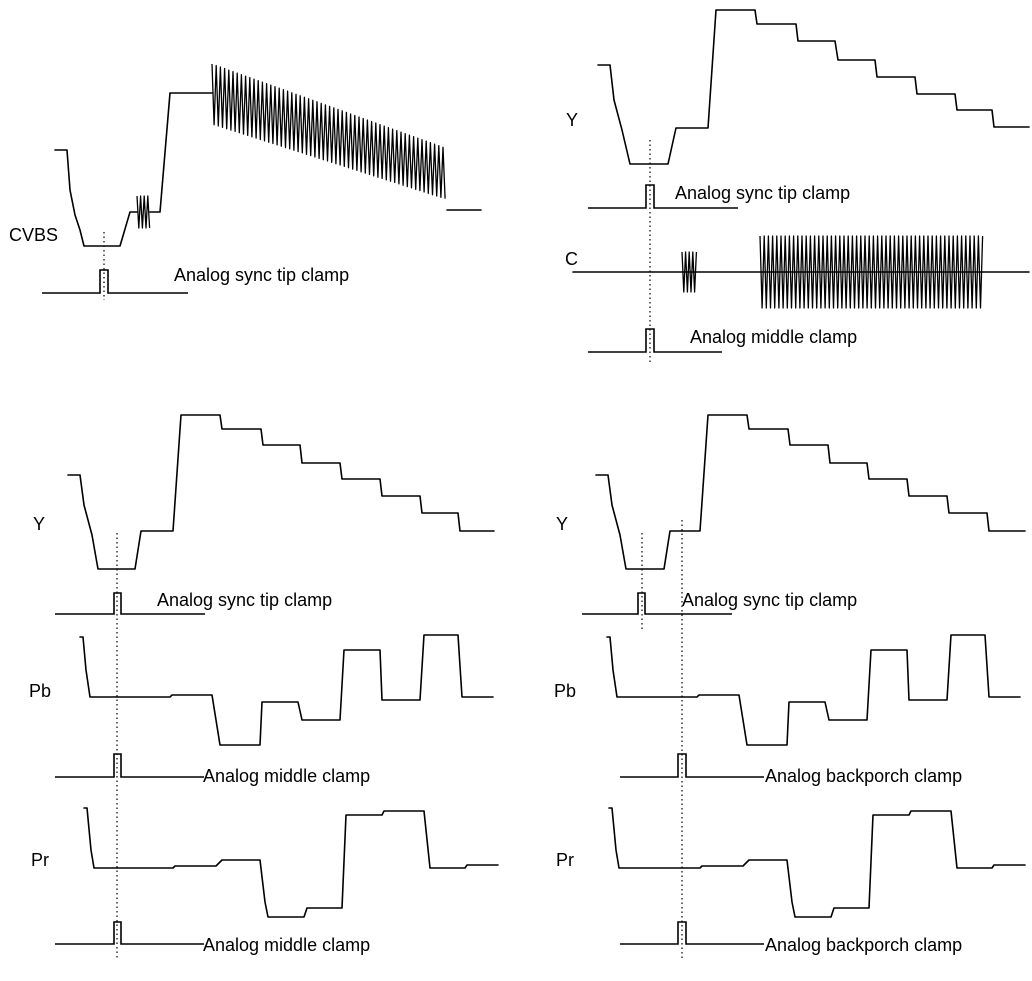  What do you see at coordinates (863, 945) in the screenshot?
I see `ypbpr-backporch-pr-clamp-label: Analog backporch clamp` at bounding box center [863, 945].